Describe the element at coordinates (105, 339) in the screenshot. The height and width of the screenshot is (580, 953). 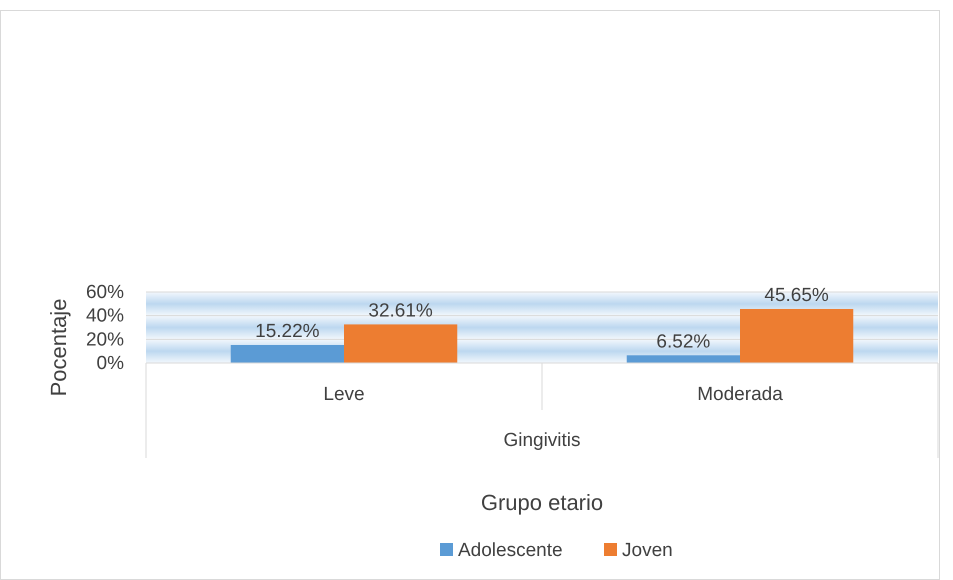
I see `y-tick-label: 20%` at that location.